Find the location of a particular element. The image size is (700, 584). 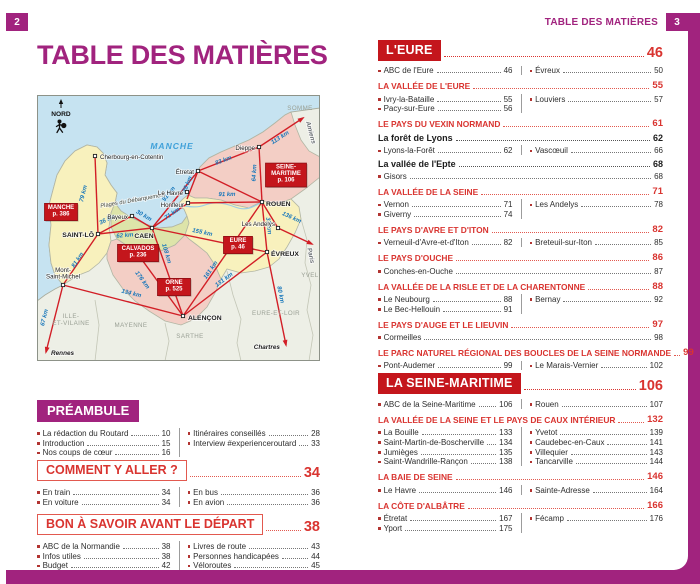

toc-entry-page: 68 is located at coordinates (658, 176).